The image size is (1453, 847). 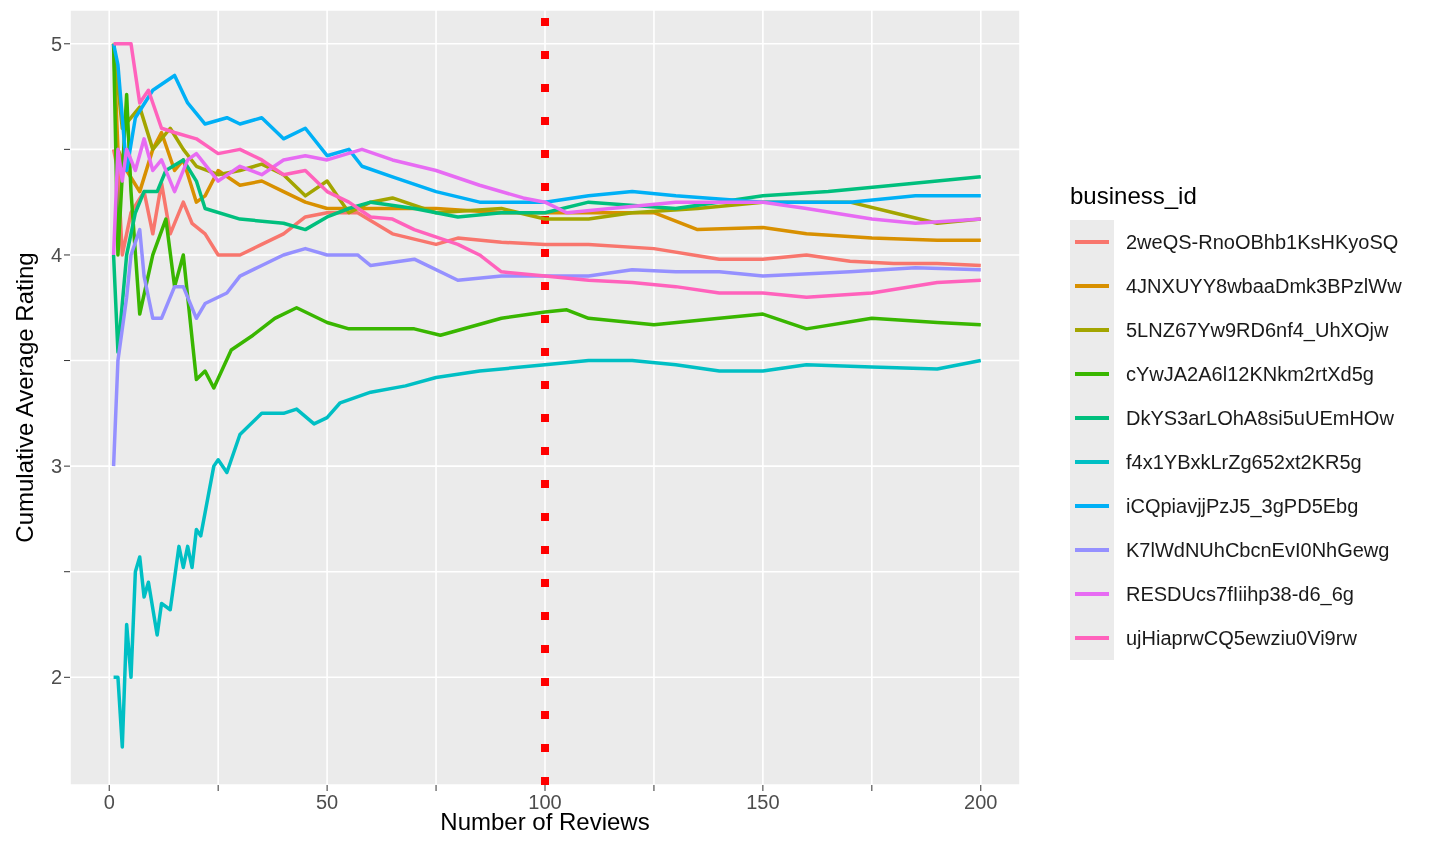 What do you see at coordinates (1134, 196) in the screenshot?
I see `legend-title: business_id` at bounding box center [1134, 196].